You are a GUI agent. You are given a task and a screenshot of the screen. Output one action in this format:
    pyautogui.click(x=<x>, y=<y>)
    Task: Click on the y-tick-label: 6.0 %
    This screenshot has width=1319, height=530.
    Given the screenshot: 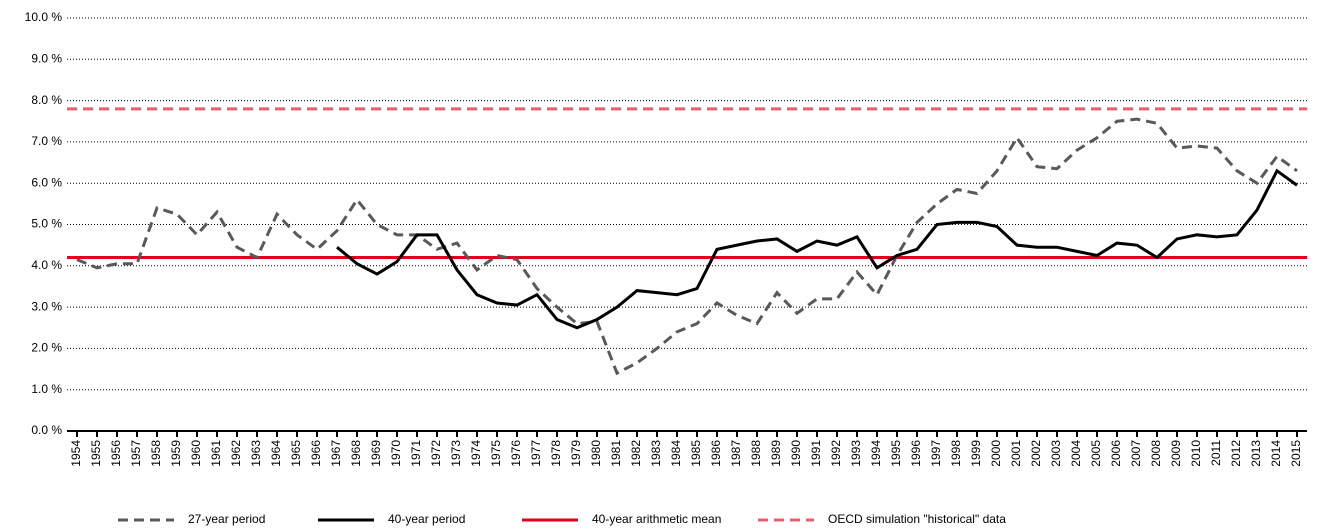 What is the action you would take?
    pyautogui.click(x=46, y=182)
    